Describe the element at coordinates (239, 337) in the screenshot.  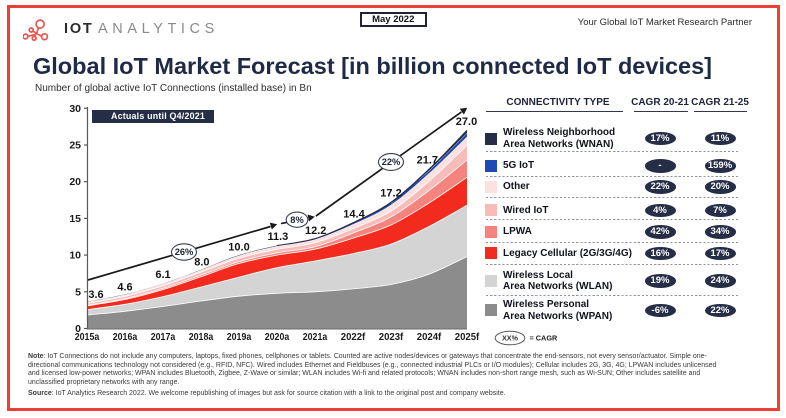
I see `svg-text: 2019a` at that location.